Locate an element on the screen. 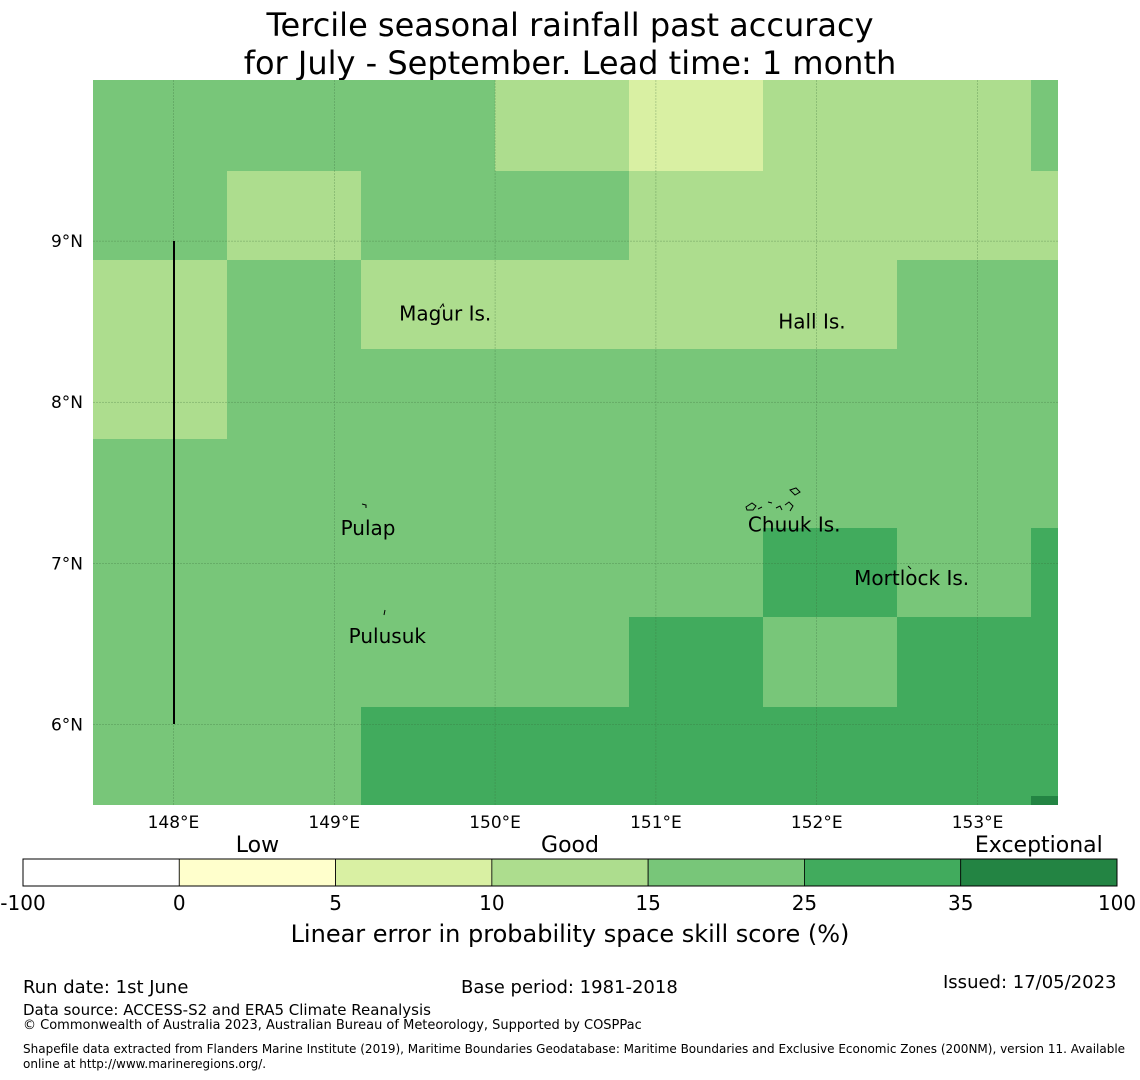 The height and width of the screenshot is (1080, 1140). colorbar-tick-label: 25 is located at coordinates (804, 903).